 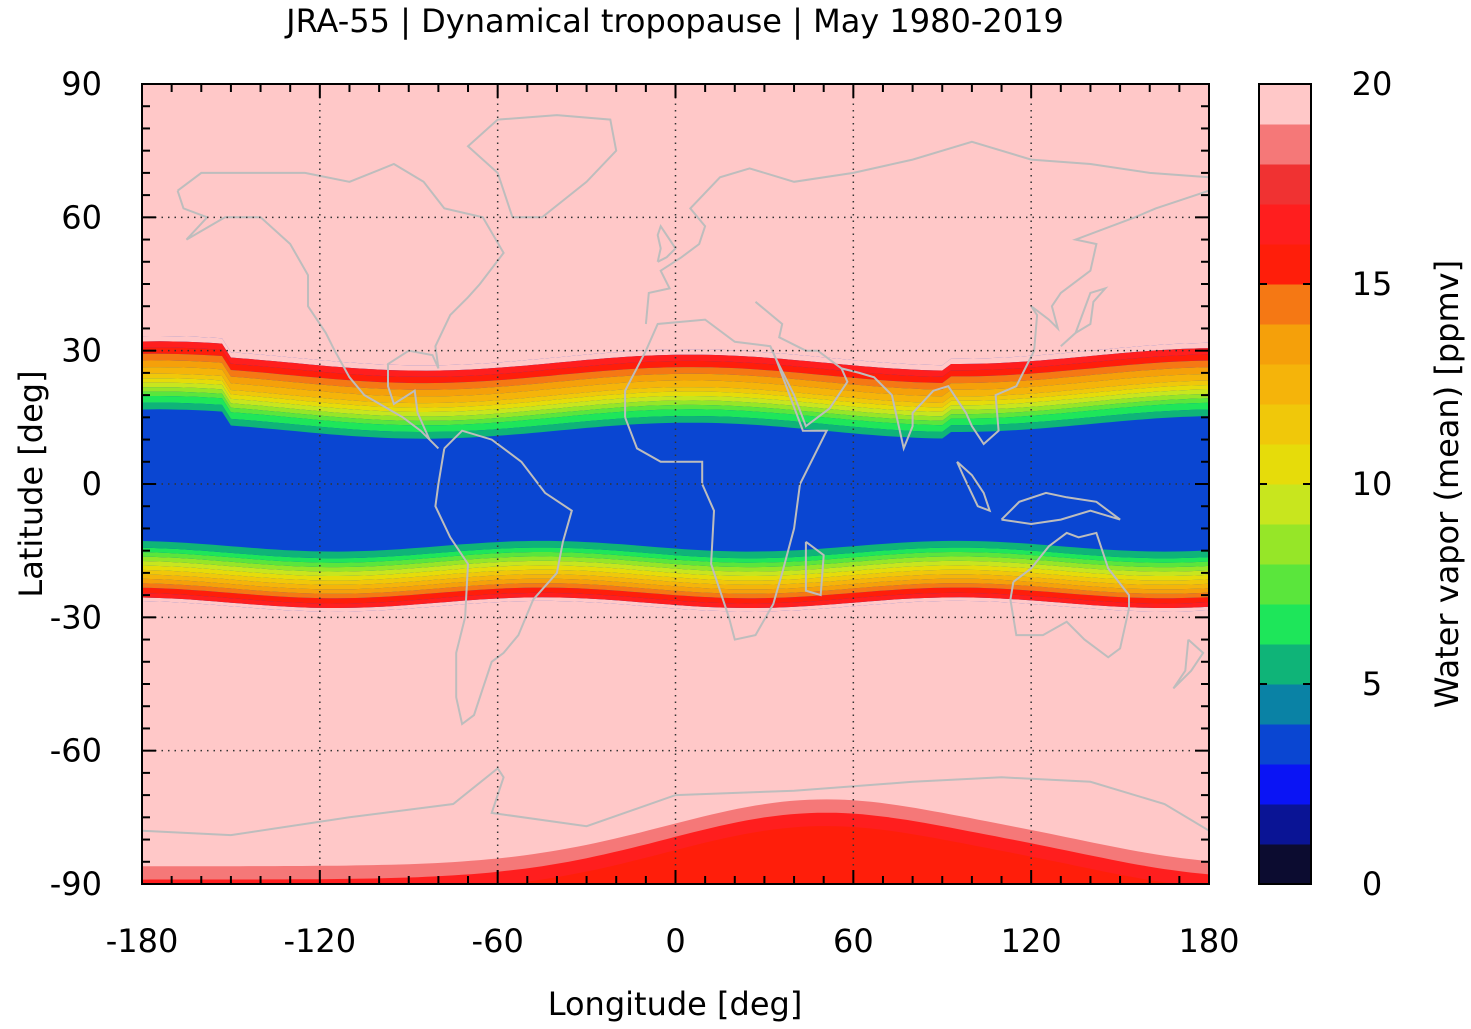 I want to click on colorbar-tick-label: 20, so click(x=1372, y=84).